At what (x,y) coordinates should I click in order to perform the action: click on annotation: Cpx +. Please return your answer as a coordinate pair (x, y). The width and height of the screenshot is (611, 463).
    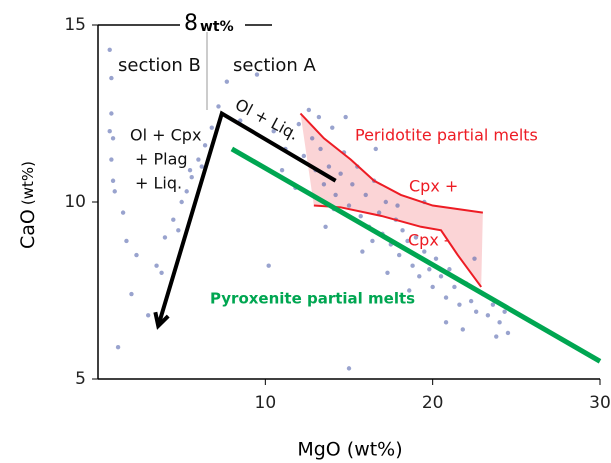
    Looking at the image, I should click on (433, 186).